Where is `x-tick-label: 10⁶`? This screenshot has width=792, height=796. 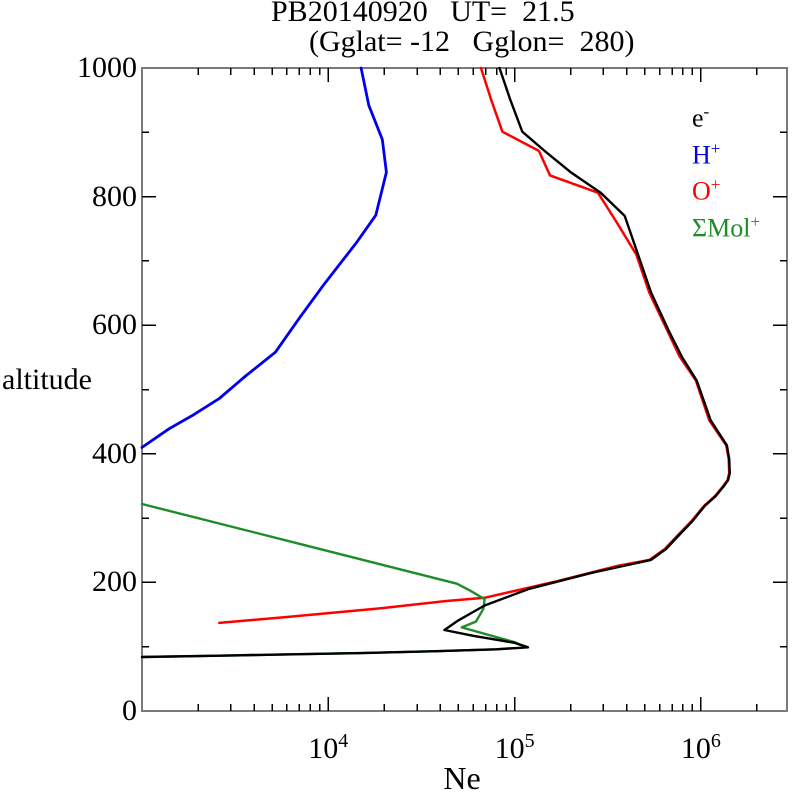 x-tick-label: 10⁶ is located at coordinates (700, 747).